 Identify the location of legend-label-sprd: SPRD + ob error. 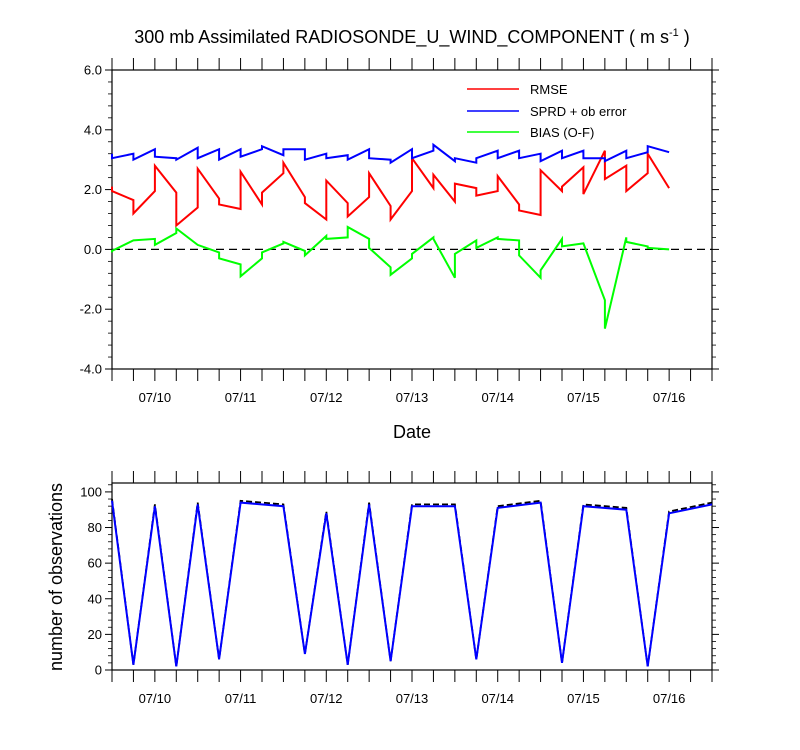
(578, 111).